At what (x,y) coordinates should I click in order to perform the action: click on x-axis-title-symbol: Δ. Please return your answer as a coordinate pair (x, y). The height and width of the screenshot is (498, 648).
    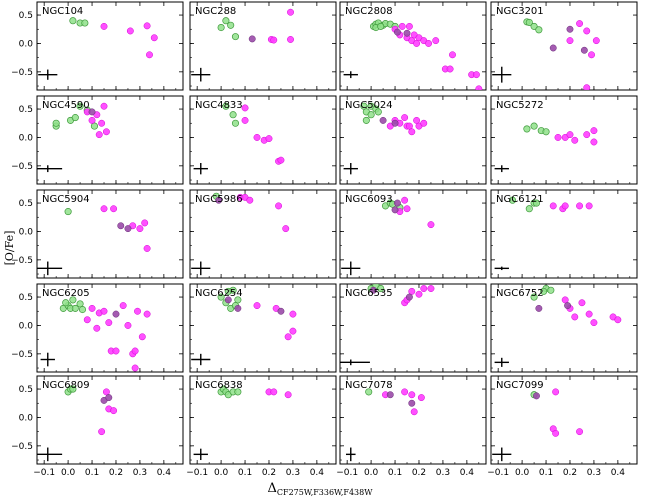
    Looking at the image, I should click on (272, 488).